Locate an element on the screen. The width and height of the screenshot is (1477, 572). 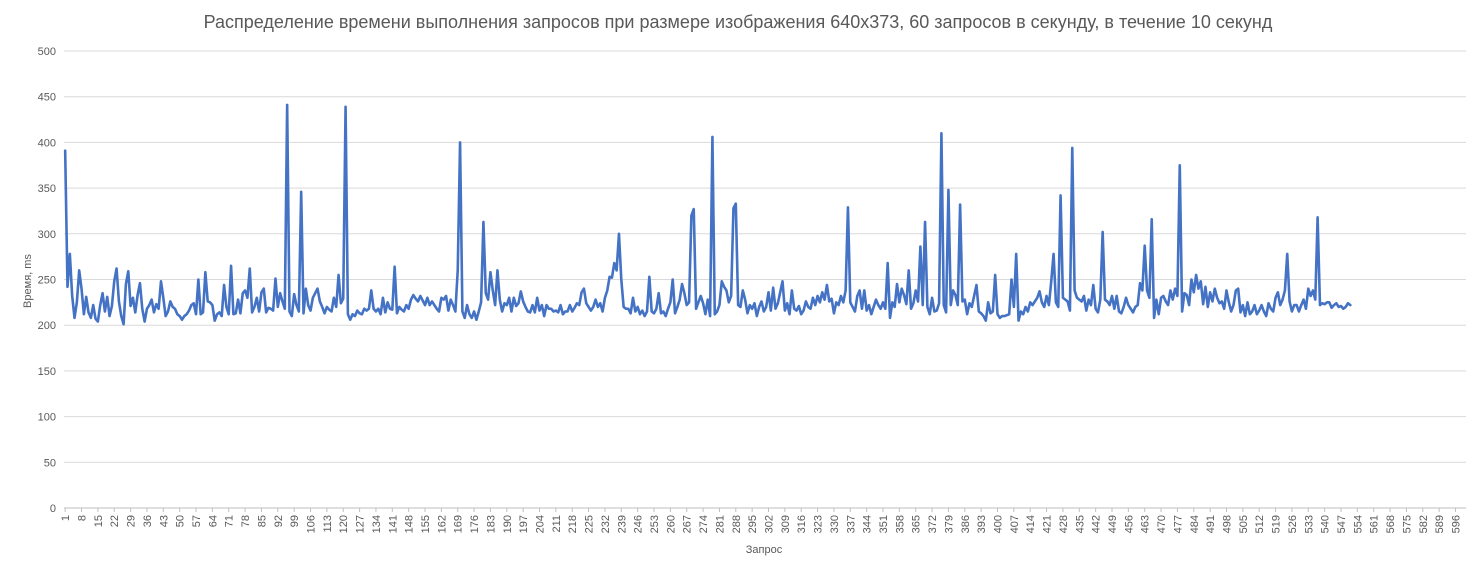
x-tick-label: 57 is located at coordinates (197, 521).